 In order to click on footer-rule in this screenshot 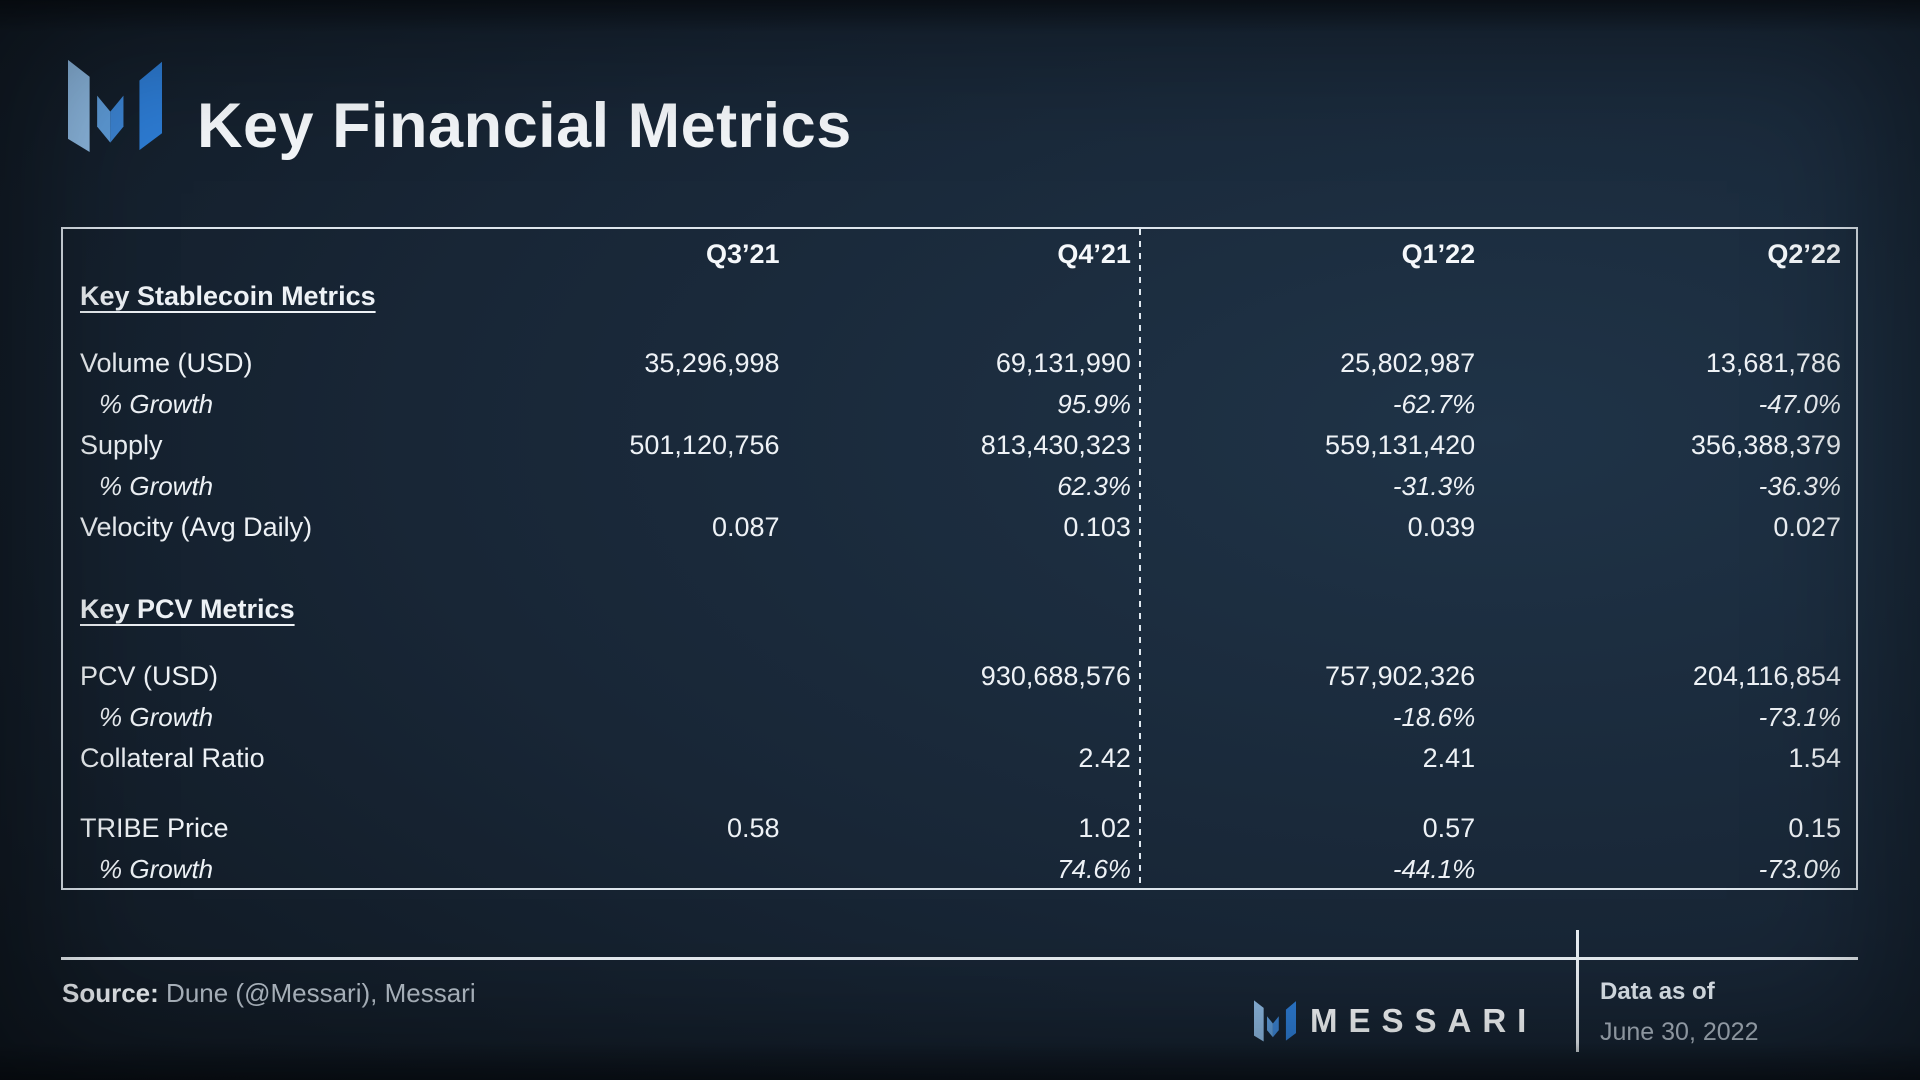, I will do `click(959, 958)`.